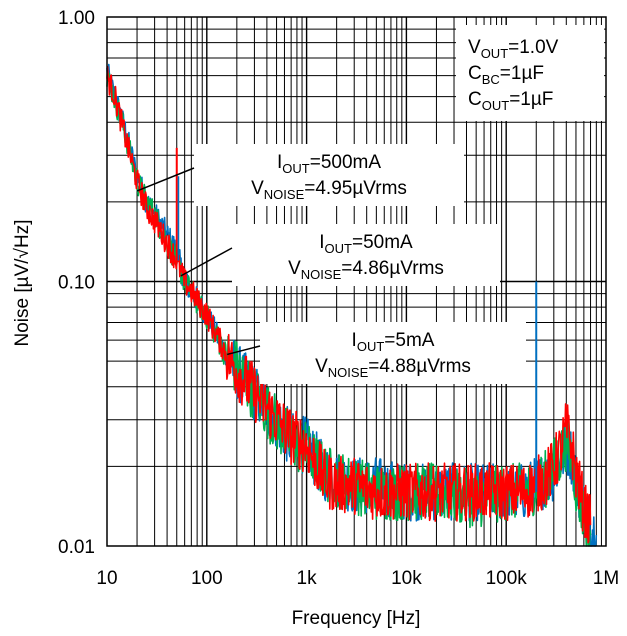 The height and width of the screenshot is (636, 627). Describe the element at coordinates (393, 368) in the screenshot. I see `callout-noise: VNOISE=4.88µVrms` at that location.